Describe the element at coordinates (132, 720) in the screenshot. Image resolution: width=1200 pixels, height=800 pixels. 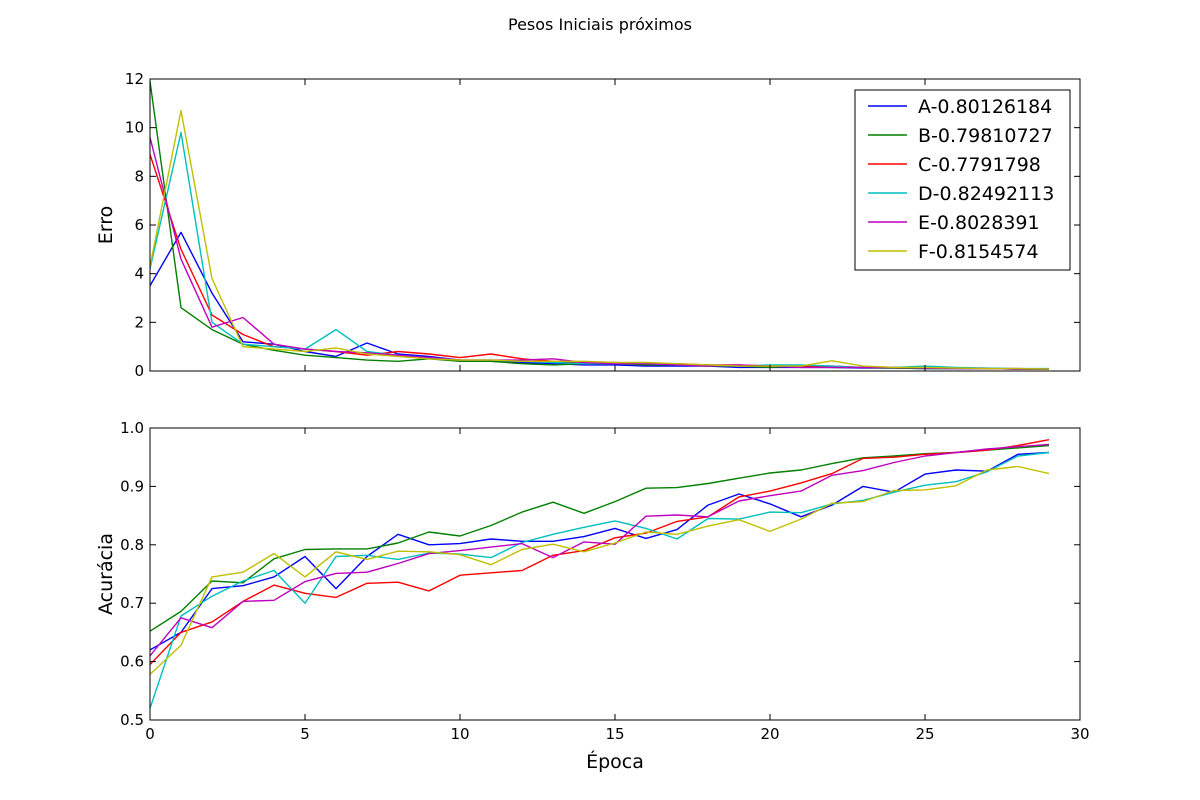
I see `y-tick-label: 0.5` at that location.